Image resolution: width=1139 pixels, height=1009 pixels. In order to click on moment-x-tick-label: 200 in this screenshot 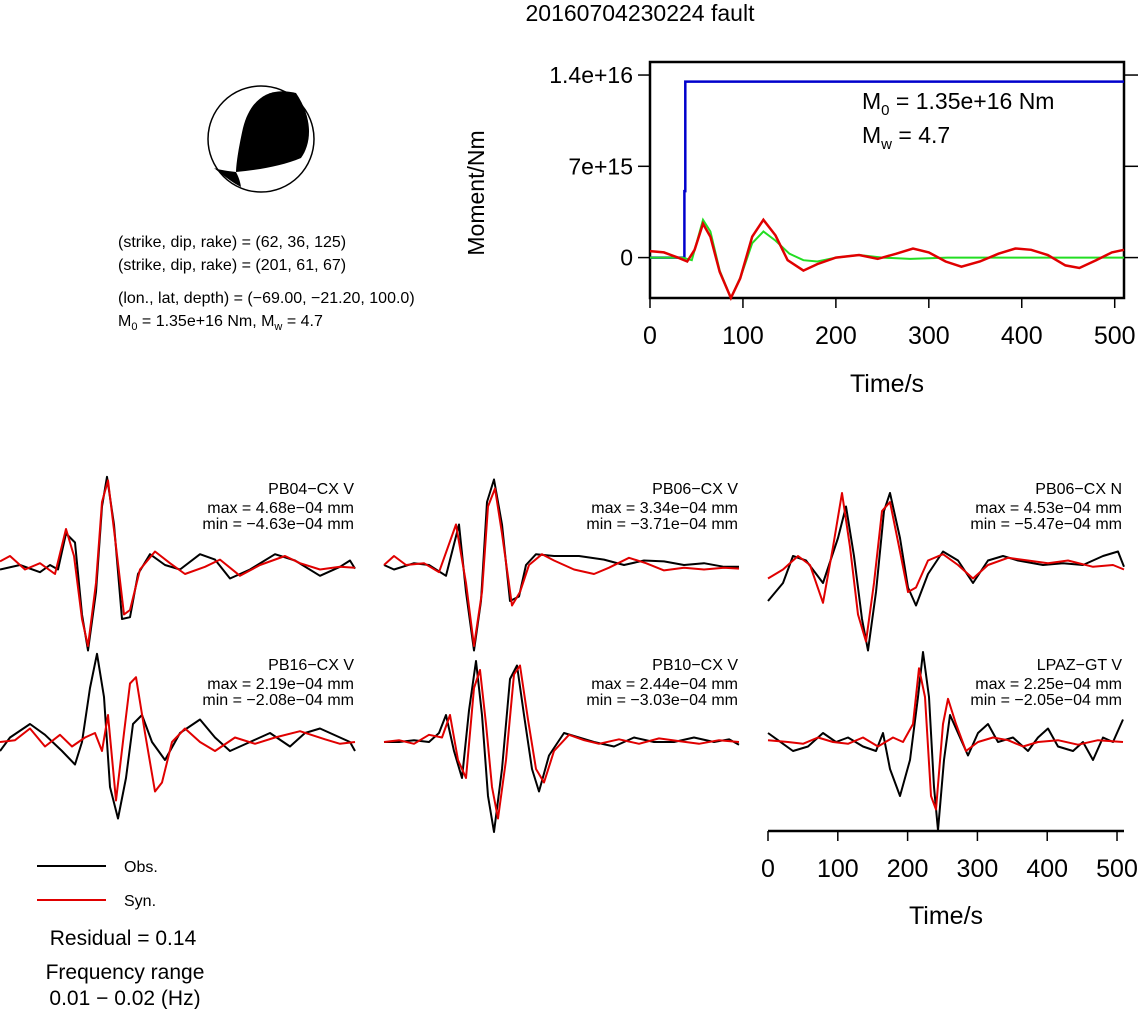, I will do `click(836, 336)`.